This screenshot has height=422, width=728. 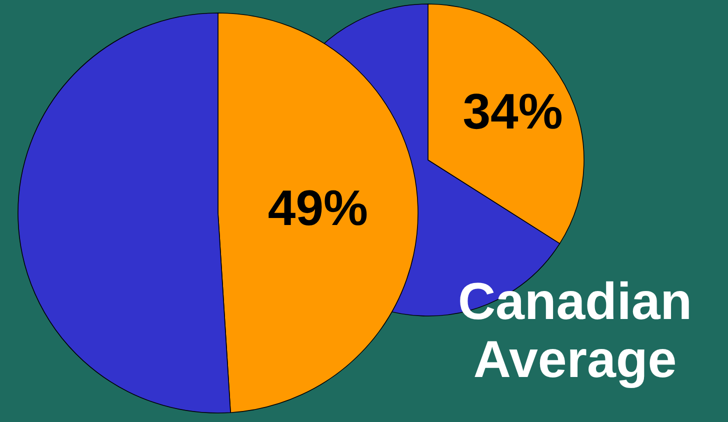 What do you see at coordinates (575, 331) in the screenshot?
I see `text: Canadian Average` at bounding box center [575, 331].